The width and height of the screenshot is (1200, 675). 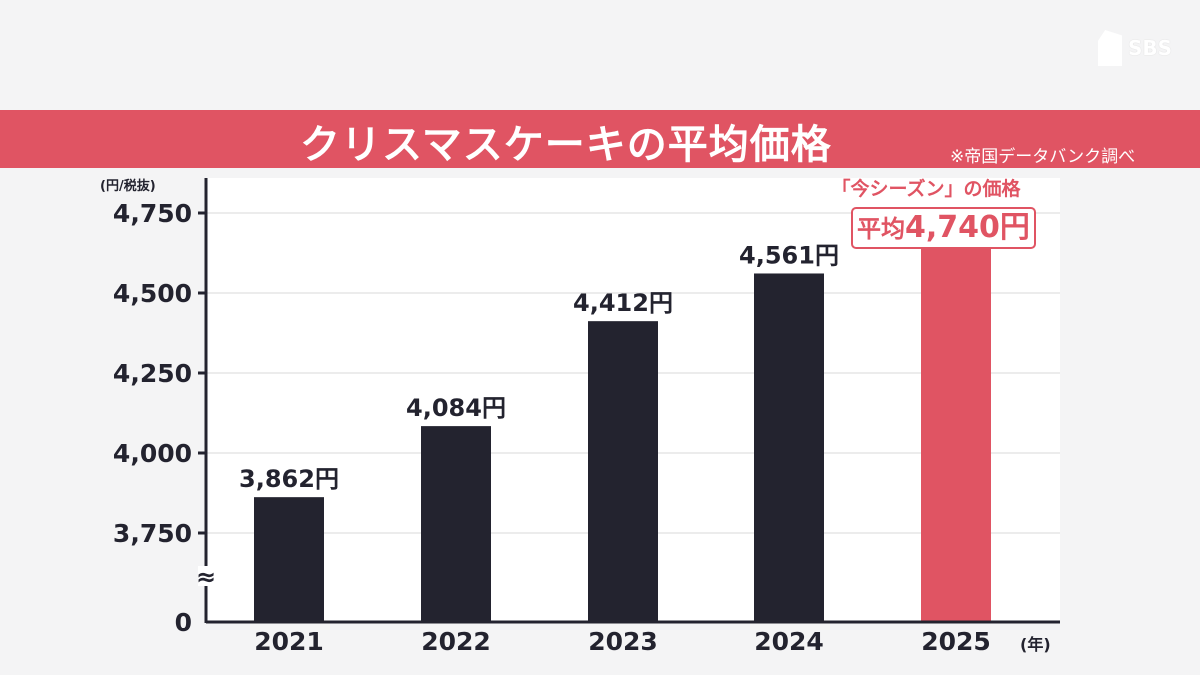 I want to click on x-tick-label: 2024, so click(x=789, y=641).